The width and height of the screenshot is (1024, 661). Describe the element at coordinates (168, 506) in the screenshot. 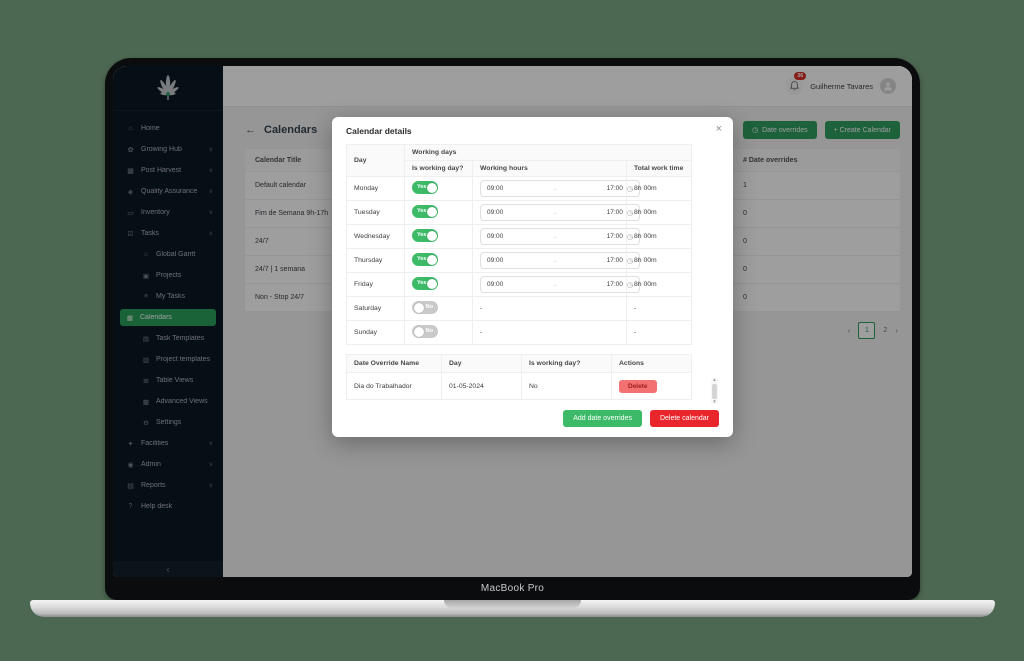

I see `sidebar-item-help-desk: ? Help desk` at that location.